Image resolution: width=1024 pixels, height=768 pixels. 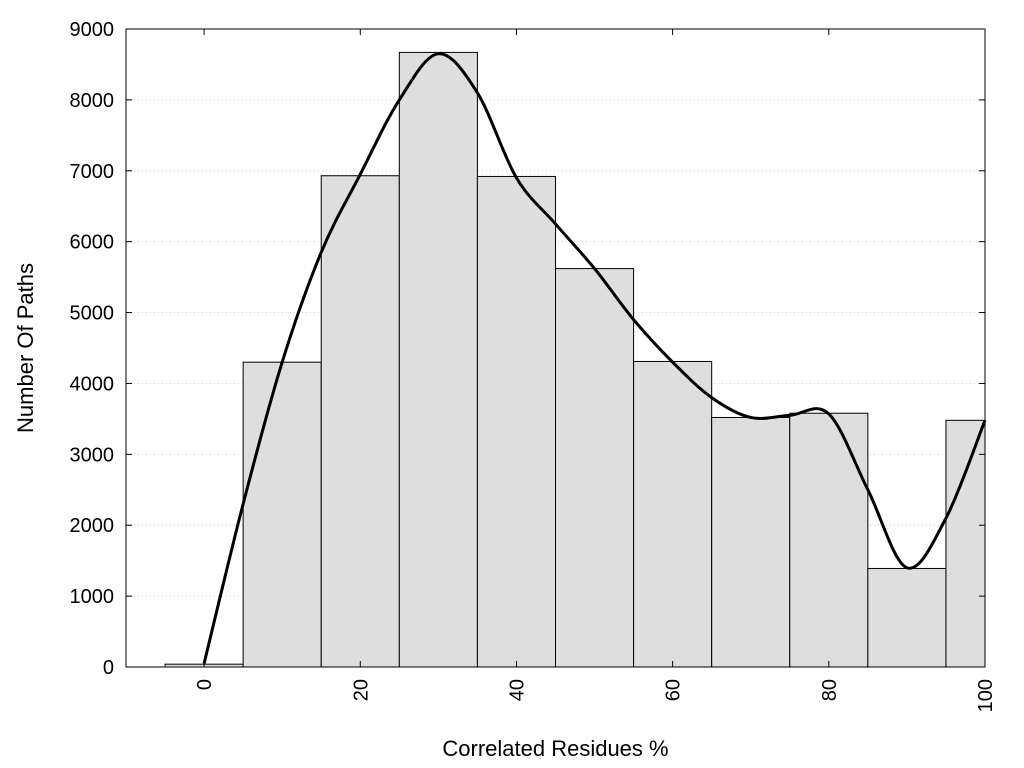 What do you see at coordinates (361, 690) in the screenshot?
I see `x-tick-label: 20` at bounding box center [361, 690].